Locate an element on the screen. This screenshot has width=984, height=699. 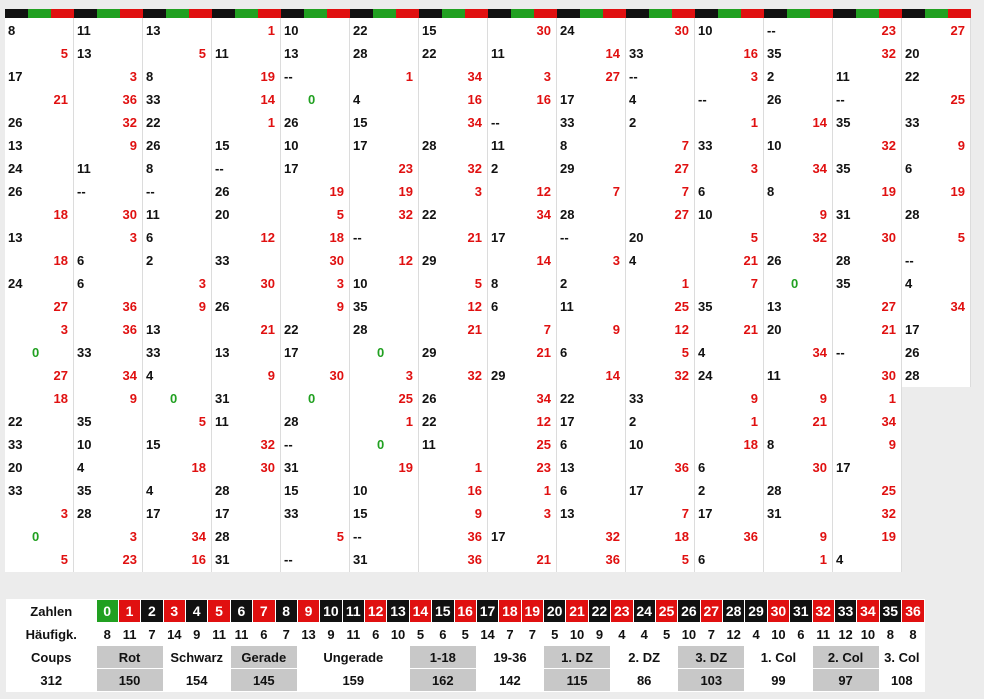
spin-number: 25 is located at coordinates (957, 99).